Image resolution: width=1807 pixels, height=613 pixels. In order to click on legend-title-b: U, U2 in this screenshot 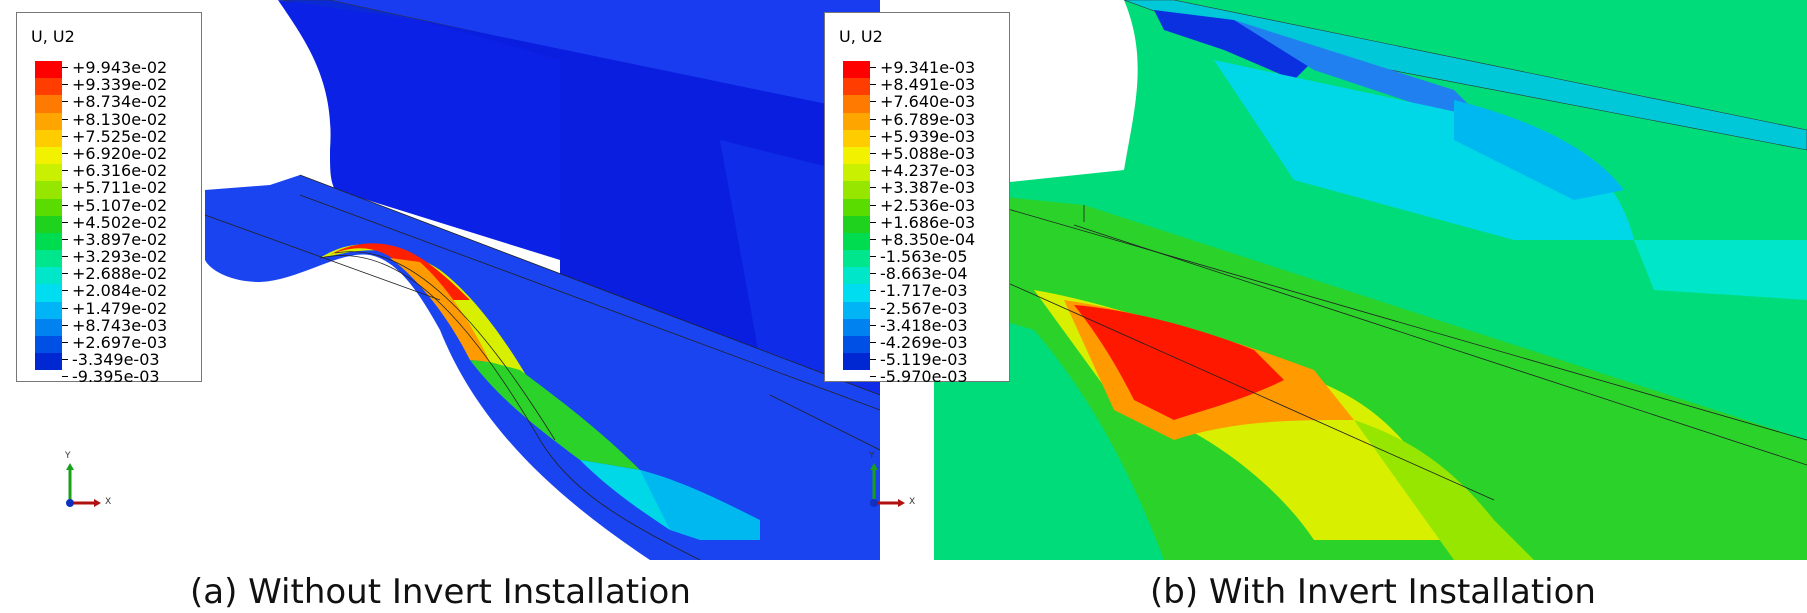, I will do `click(861, 36)`.